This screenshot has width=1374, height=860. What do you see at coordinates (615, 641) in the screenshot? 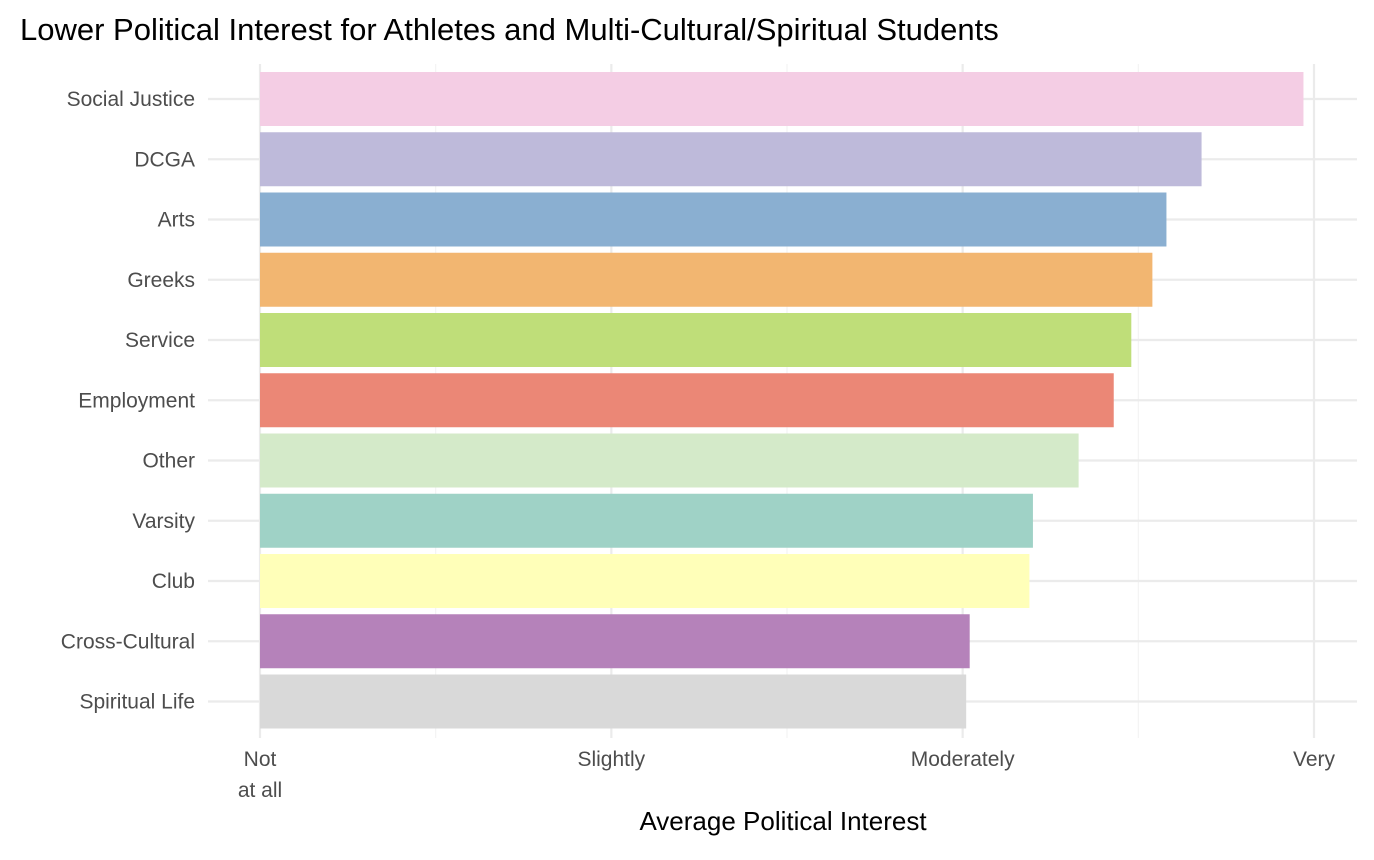
I see `bar-cross-cultural` at bounding box center [615, 641].